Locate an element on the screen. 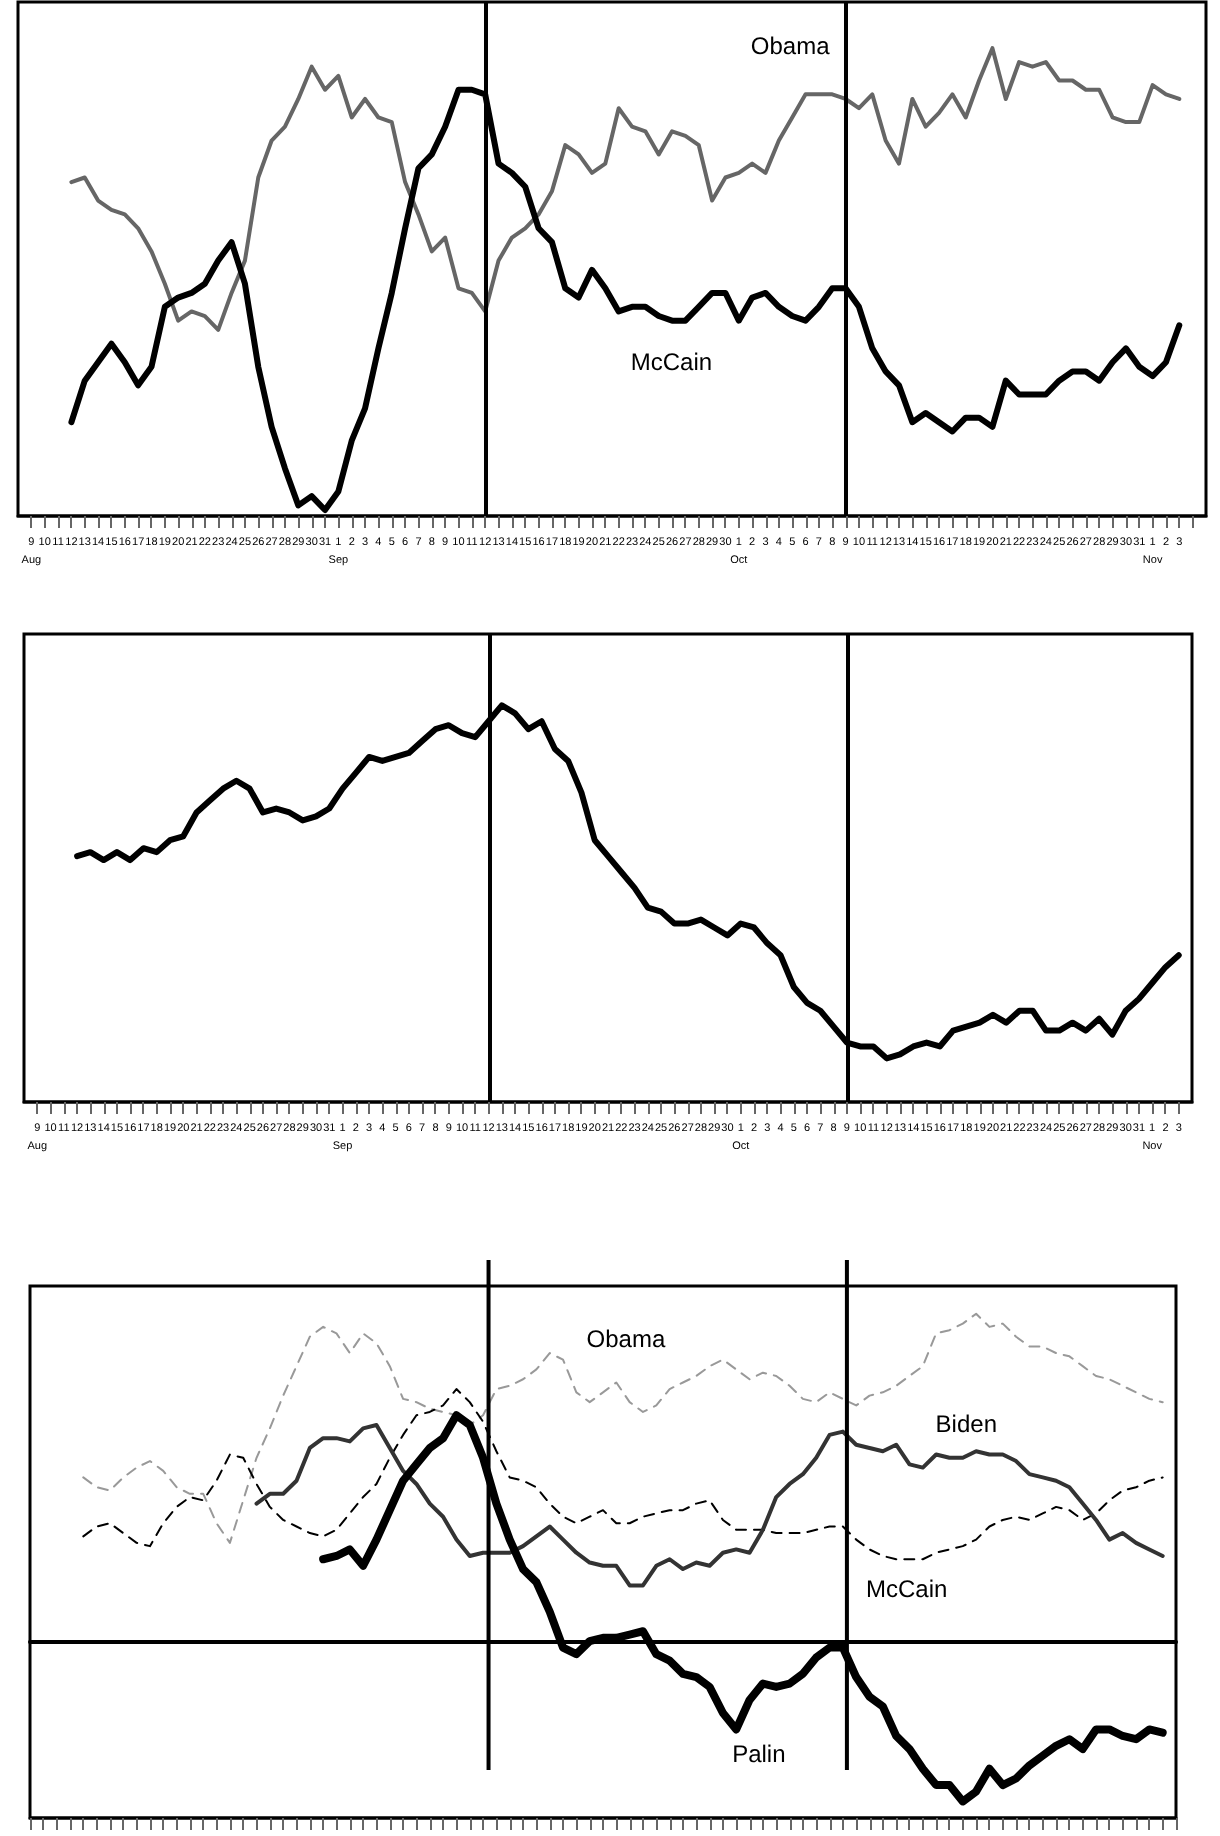 The width and height of the screenshot is (1220, 1836). series-label: Biden is located at coordinates (966, 1424).